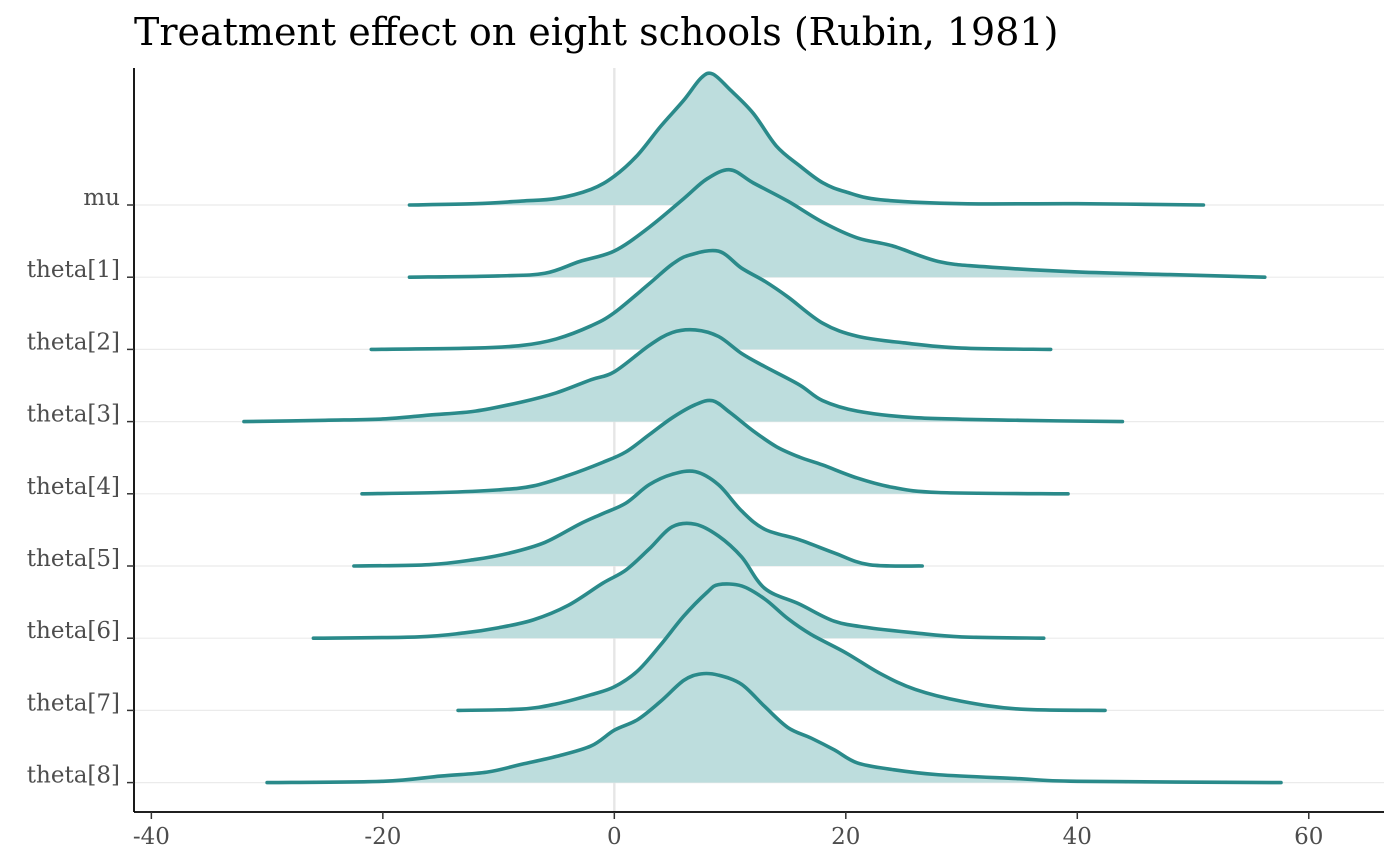 The width and height of the screenshot is (1400, 866). Describe the element at coordinates (73, 776) in the screenshot. I see `y-tick-label: theta[8]` at that location.